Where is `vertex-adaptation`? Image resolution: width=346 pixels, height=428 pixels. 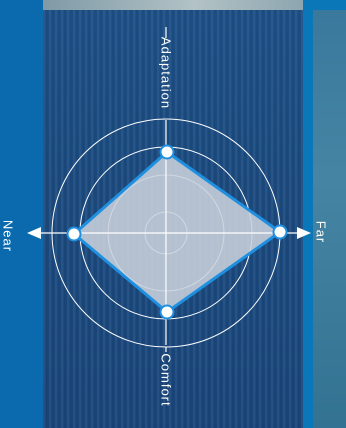
vertex-adaptation is located at coordinates (167, 152).